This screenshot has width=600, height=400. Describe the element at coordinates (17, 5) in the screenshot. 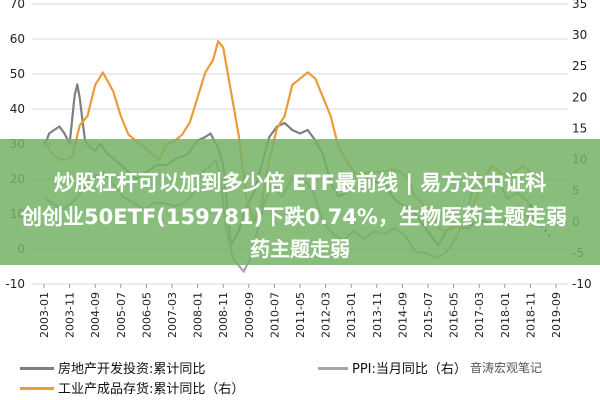

I see `y-left-tick-label: 70` at that location.